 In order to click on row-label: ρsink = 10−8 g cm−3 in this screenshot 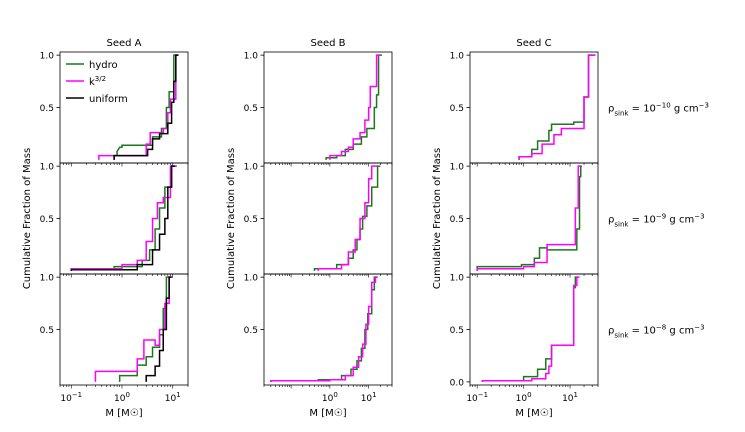, I will do `click(656, 332)`.